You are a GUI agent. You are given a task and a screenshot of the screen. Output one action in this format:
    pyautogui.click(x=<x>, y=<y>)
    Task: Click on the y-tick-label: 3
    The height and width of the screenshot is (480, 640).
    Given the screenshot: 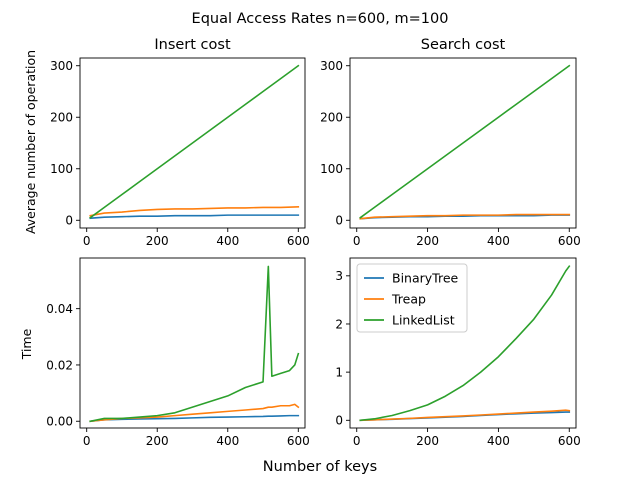 What is the action you would take?
    pyautogui.click(x=339, y=276)
    